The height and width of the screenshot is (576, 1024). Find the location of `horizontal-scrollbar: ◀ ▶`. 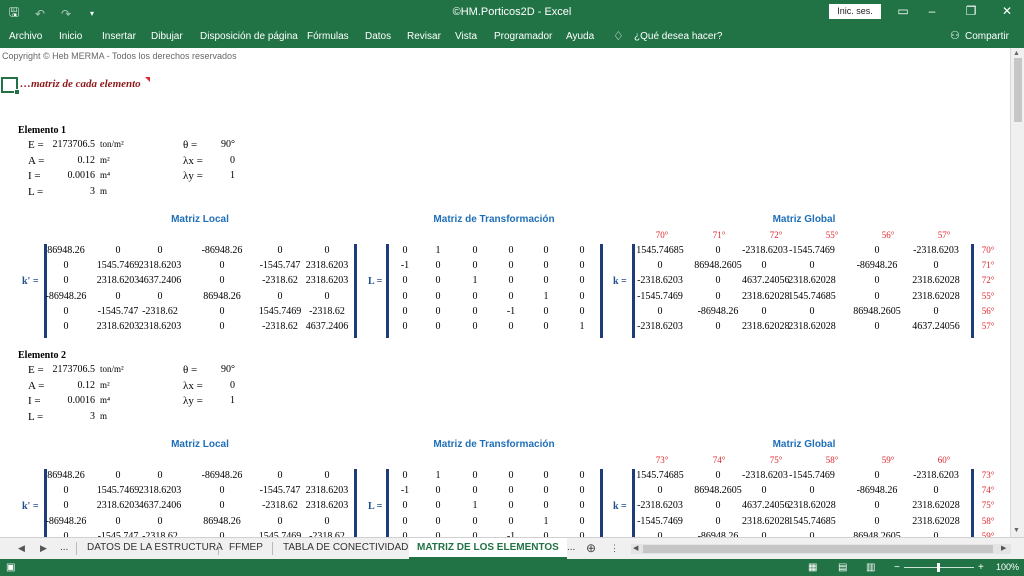

horizontal-scrollbar: ◀ ▶ is located at coordinates (821, 549).